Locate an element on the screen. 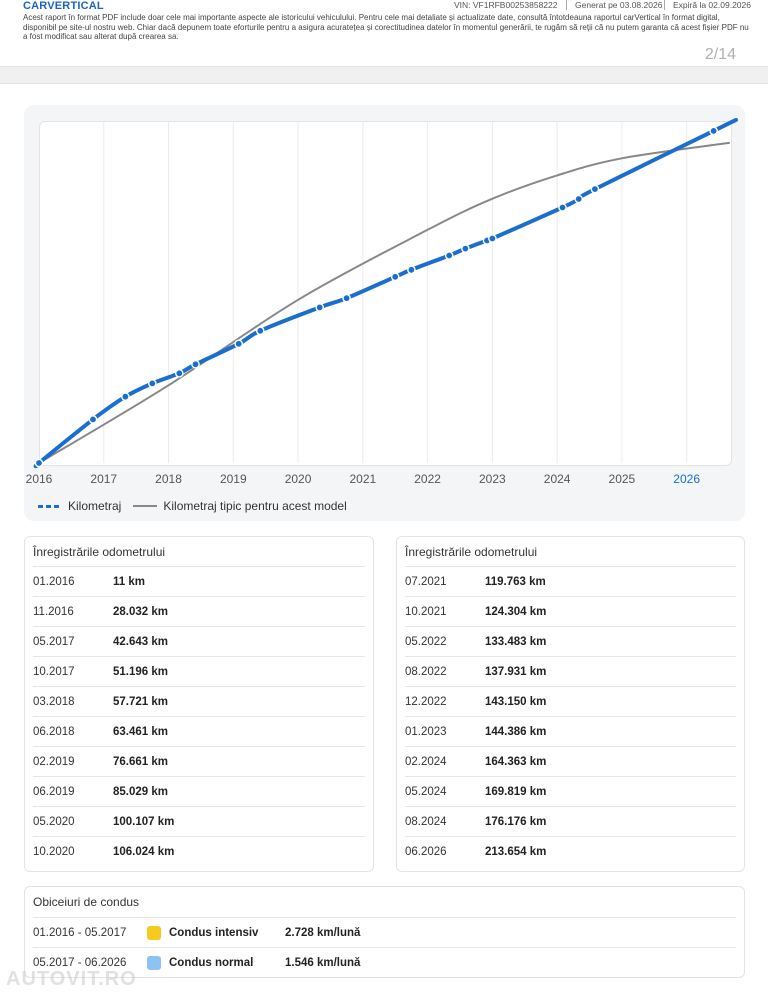  record-date: 03.2018 is located at coordinates (54, 701).